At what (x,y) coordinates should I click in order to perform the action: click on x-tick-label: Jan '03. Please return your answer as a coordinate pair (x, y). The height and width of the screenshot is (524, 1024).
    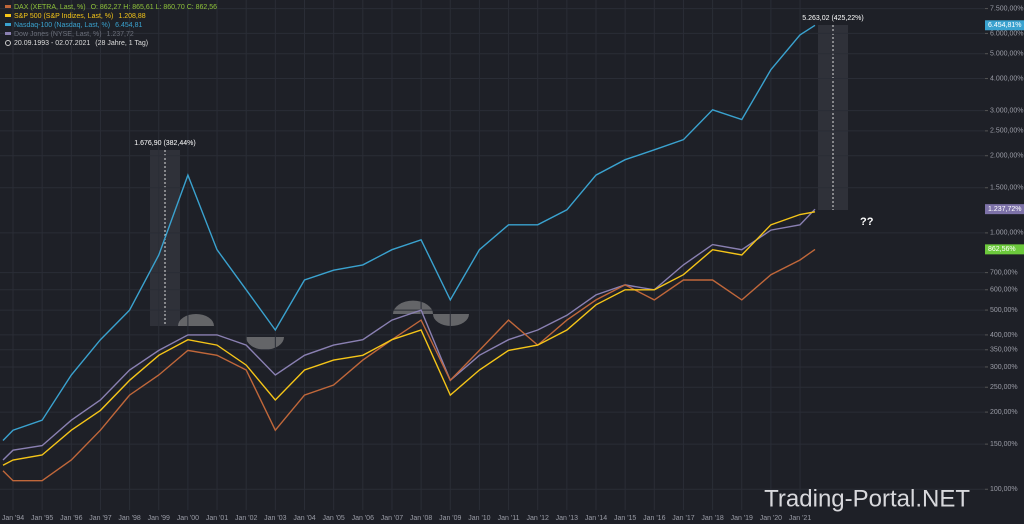
    Looking at the image, I should click on (275, 518).